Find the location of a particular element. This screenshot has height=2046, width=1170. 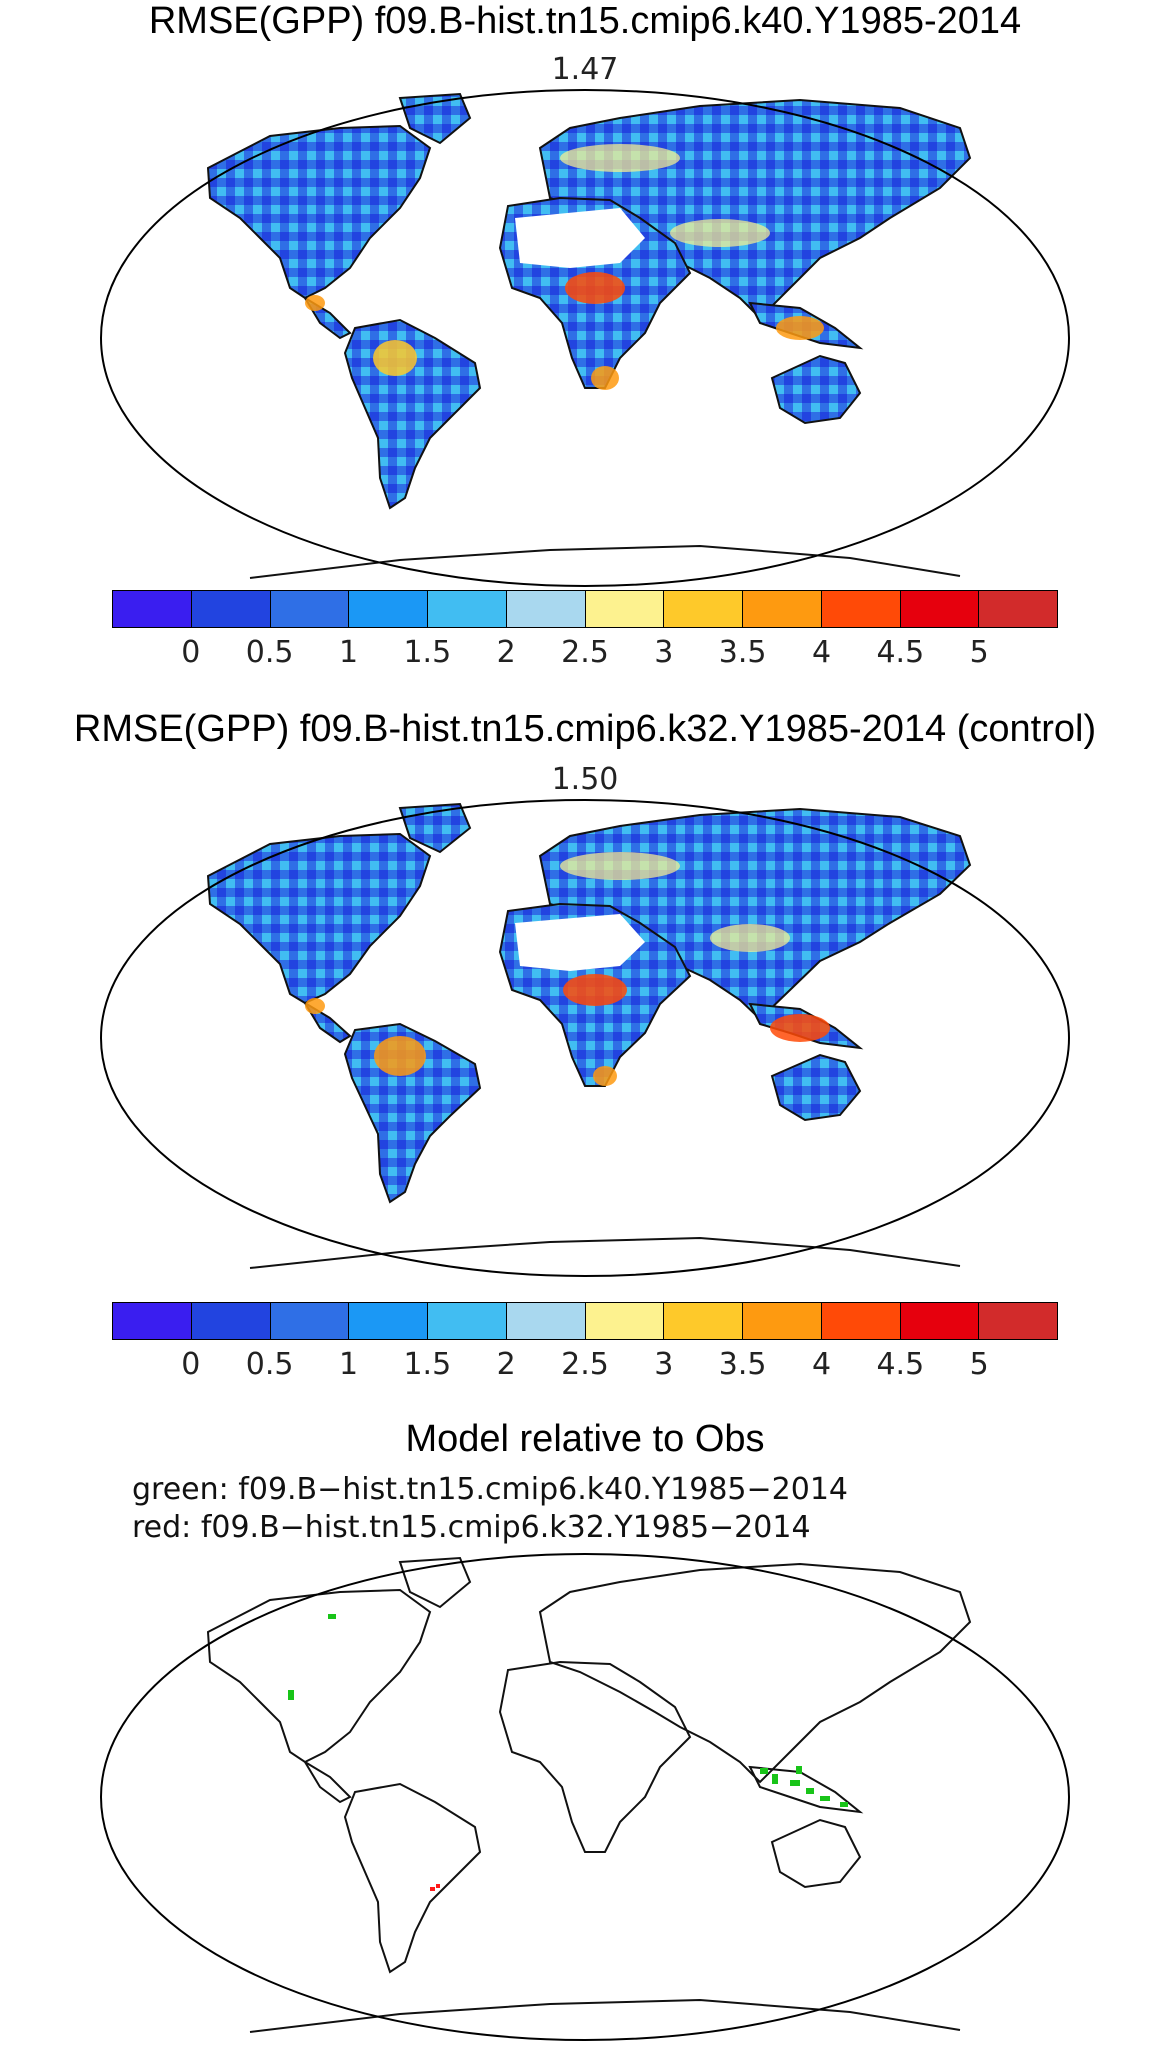

panel1-colorbar is located at coordinates (585, 609).